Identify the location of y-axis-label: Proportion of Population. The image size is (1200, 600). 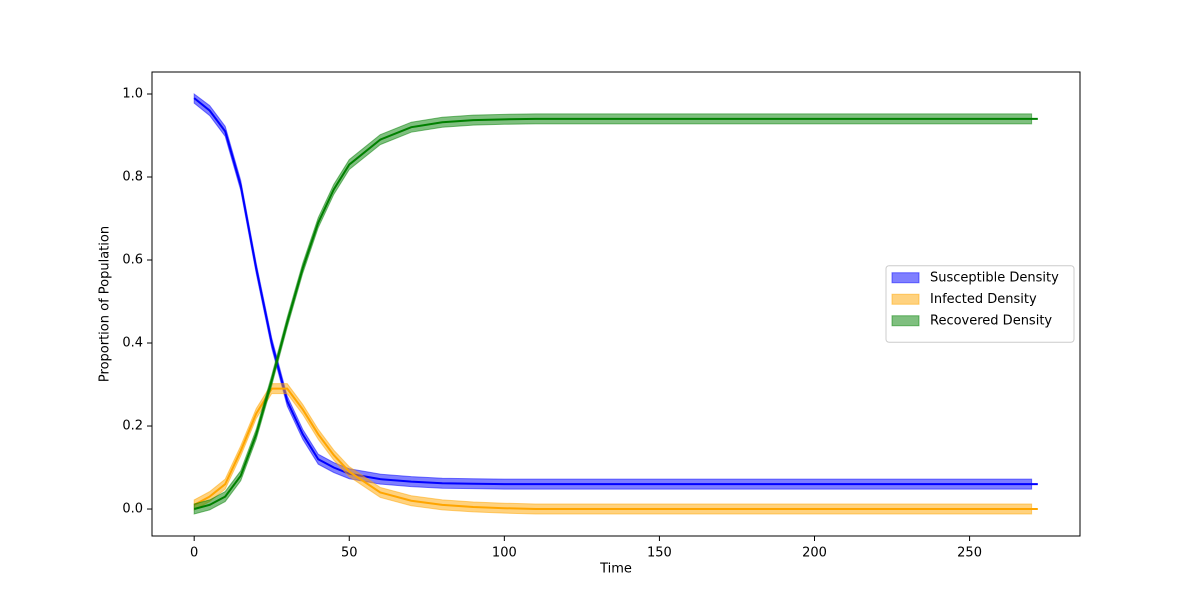
(105, 304).